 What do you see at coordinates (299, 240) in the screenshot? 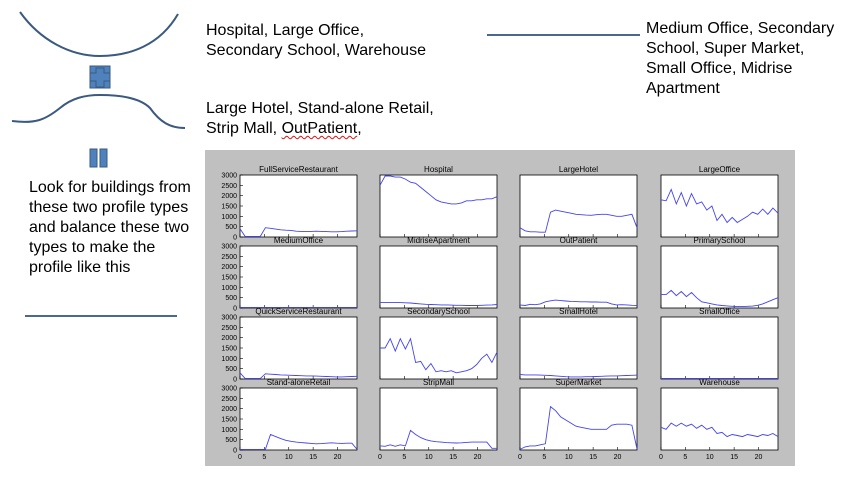
I see `panel-title-4: MediumOffice` at bounding box center [299, 240].